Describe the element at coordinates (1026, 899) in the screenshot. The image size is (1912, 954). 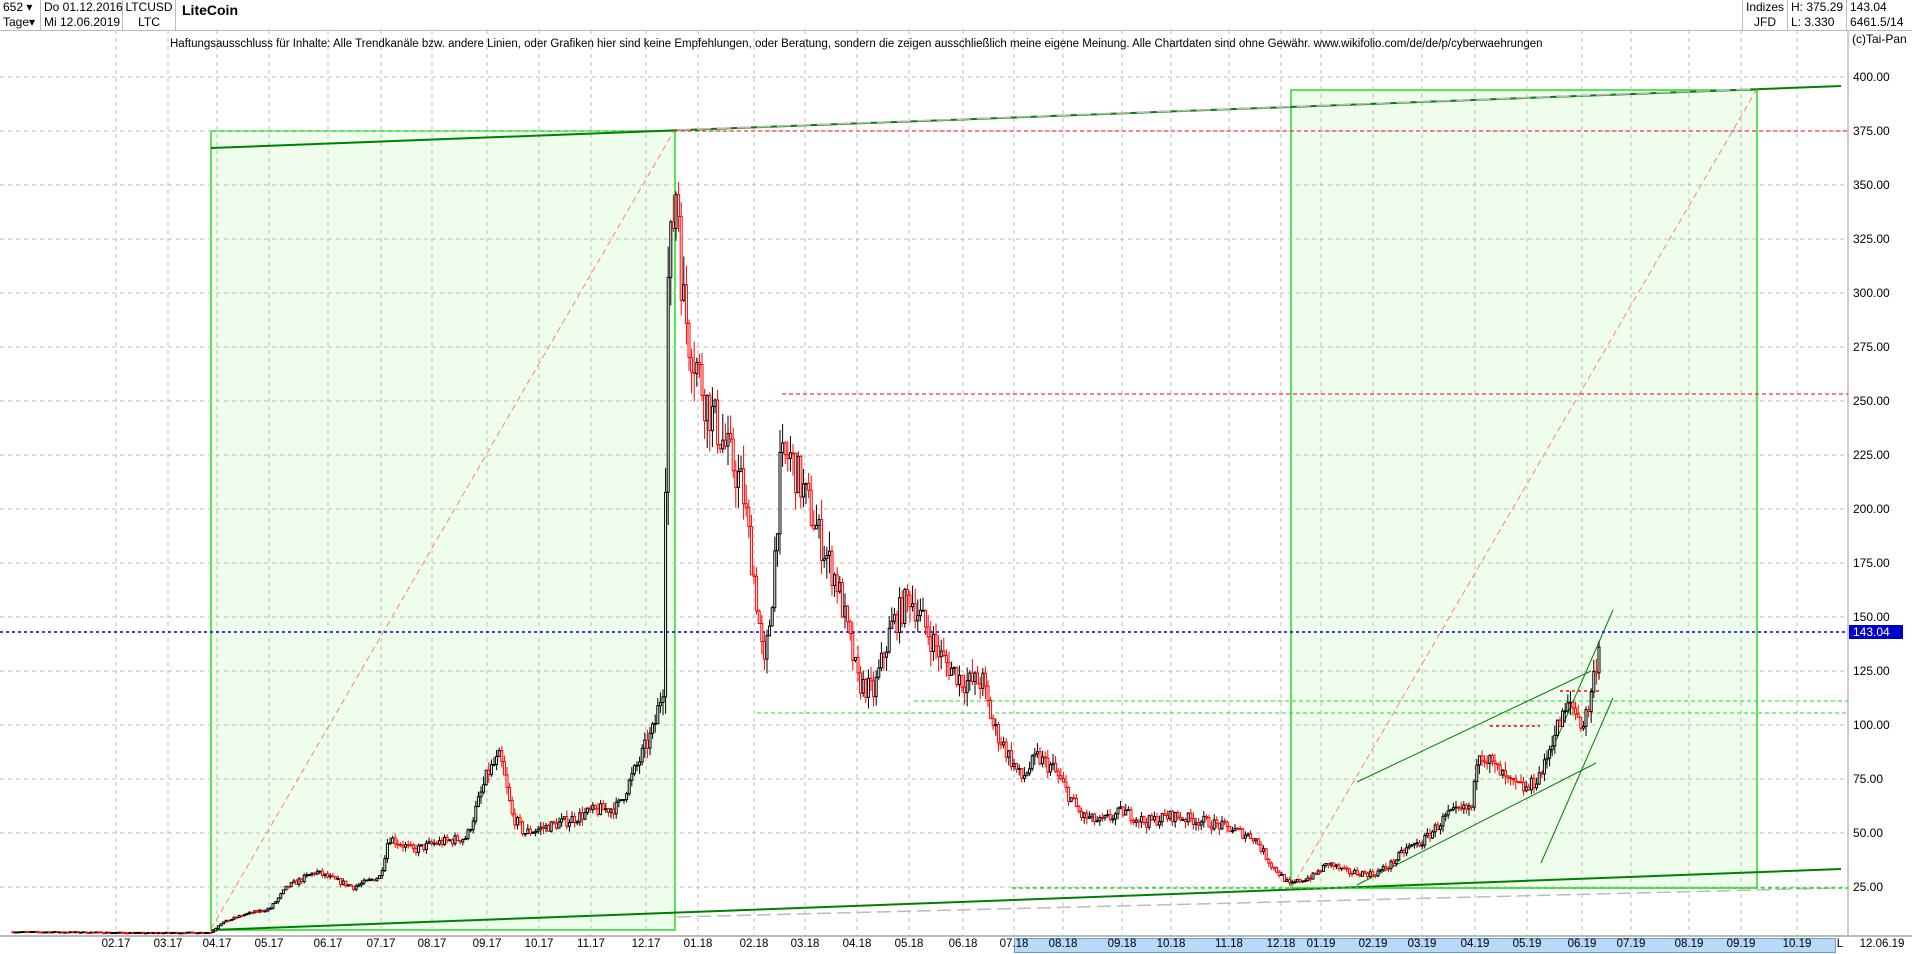
I see `lower-trendline` at that location.